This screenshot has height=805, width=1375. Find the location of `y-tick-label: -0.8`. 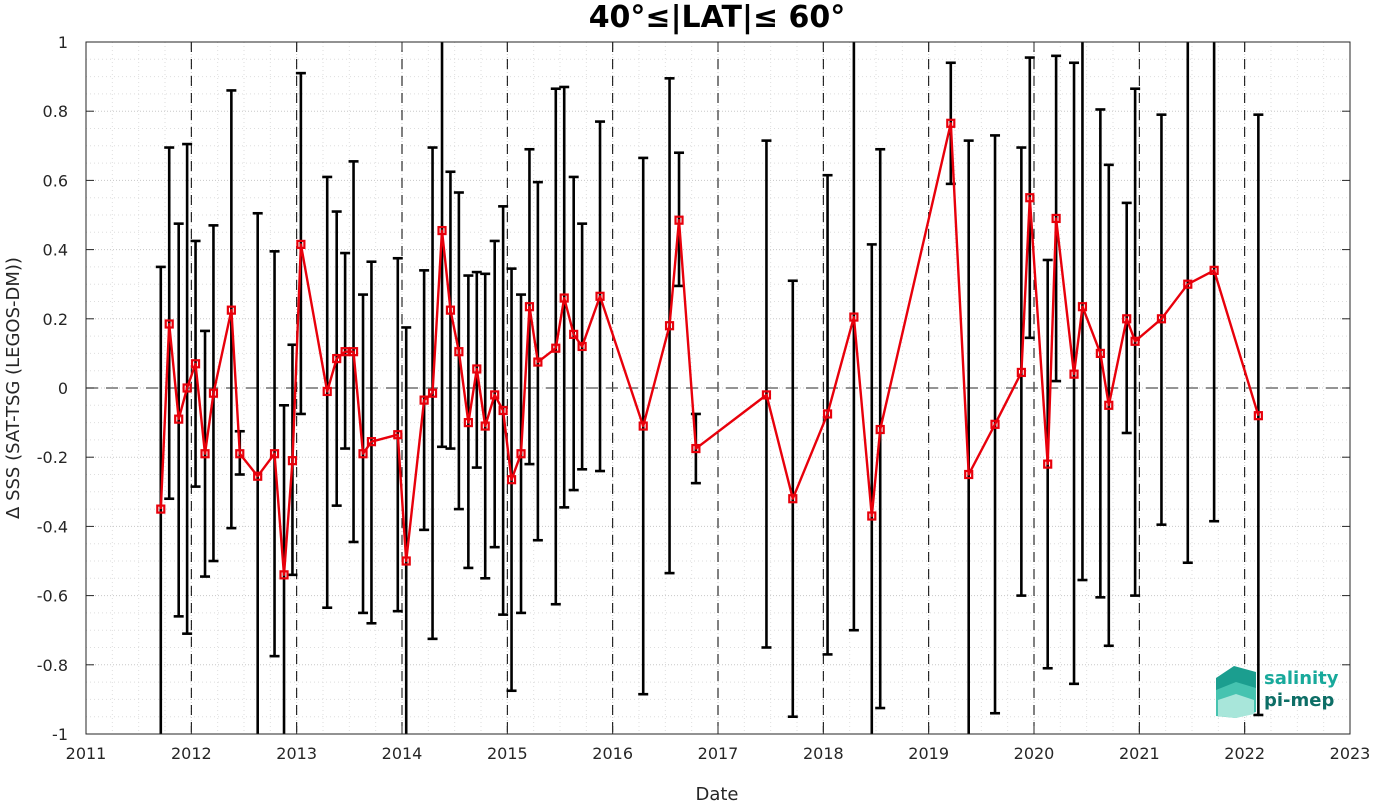

y-tick-label: -0.8 is located at coordinates (52, 665).